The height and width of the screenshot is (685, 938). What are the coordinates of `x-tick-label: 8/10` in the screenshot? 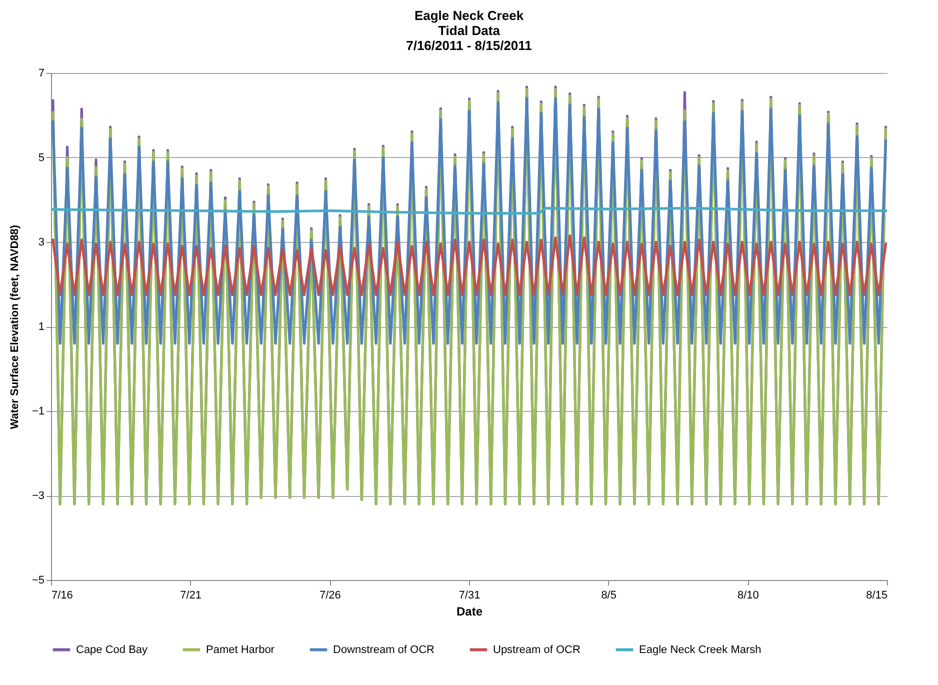 It's located at (748, 596).